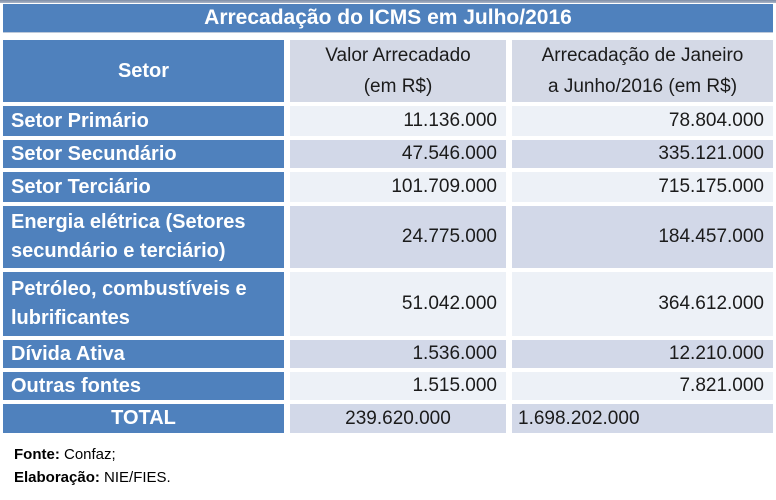 Image resolution: width=776 pixels, height=500 pixels. I want to click on row-label-divida-ativa: Dívida Ativa, so click(143, 354).